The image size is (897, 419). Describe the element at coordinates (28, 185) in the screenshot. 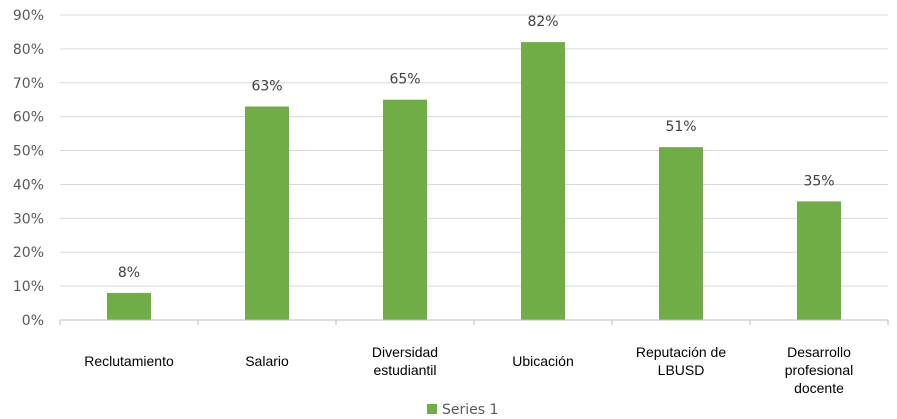

I see `y-tick-label: 40%` at that location.